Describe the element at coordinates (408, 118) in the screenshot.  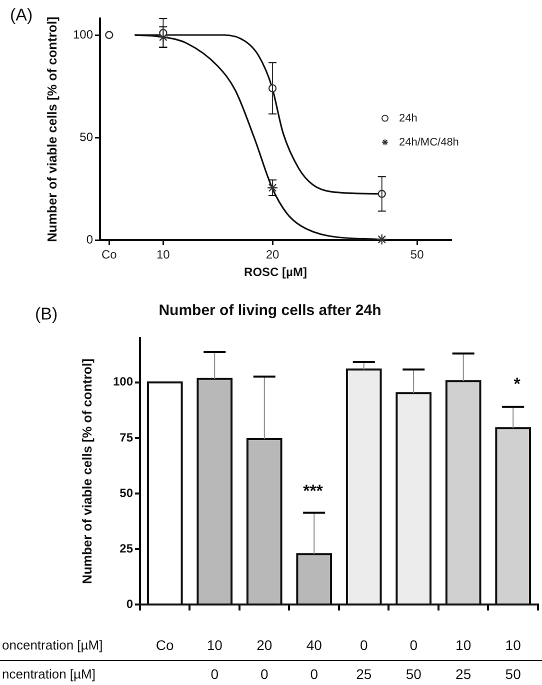
I see `legend-label: 24h` at that location.